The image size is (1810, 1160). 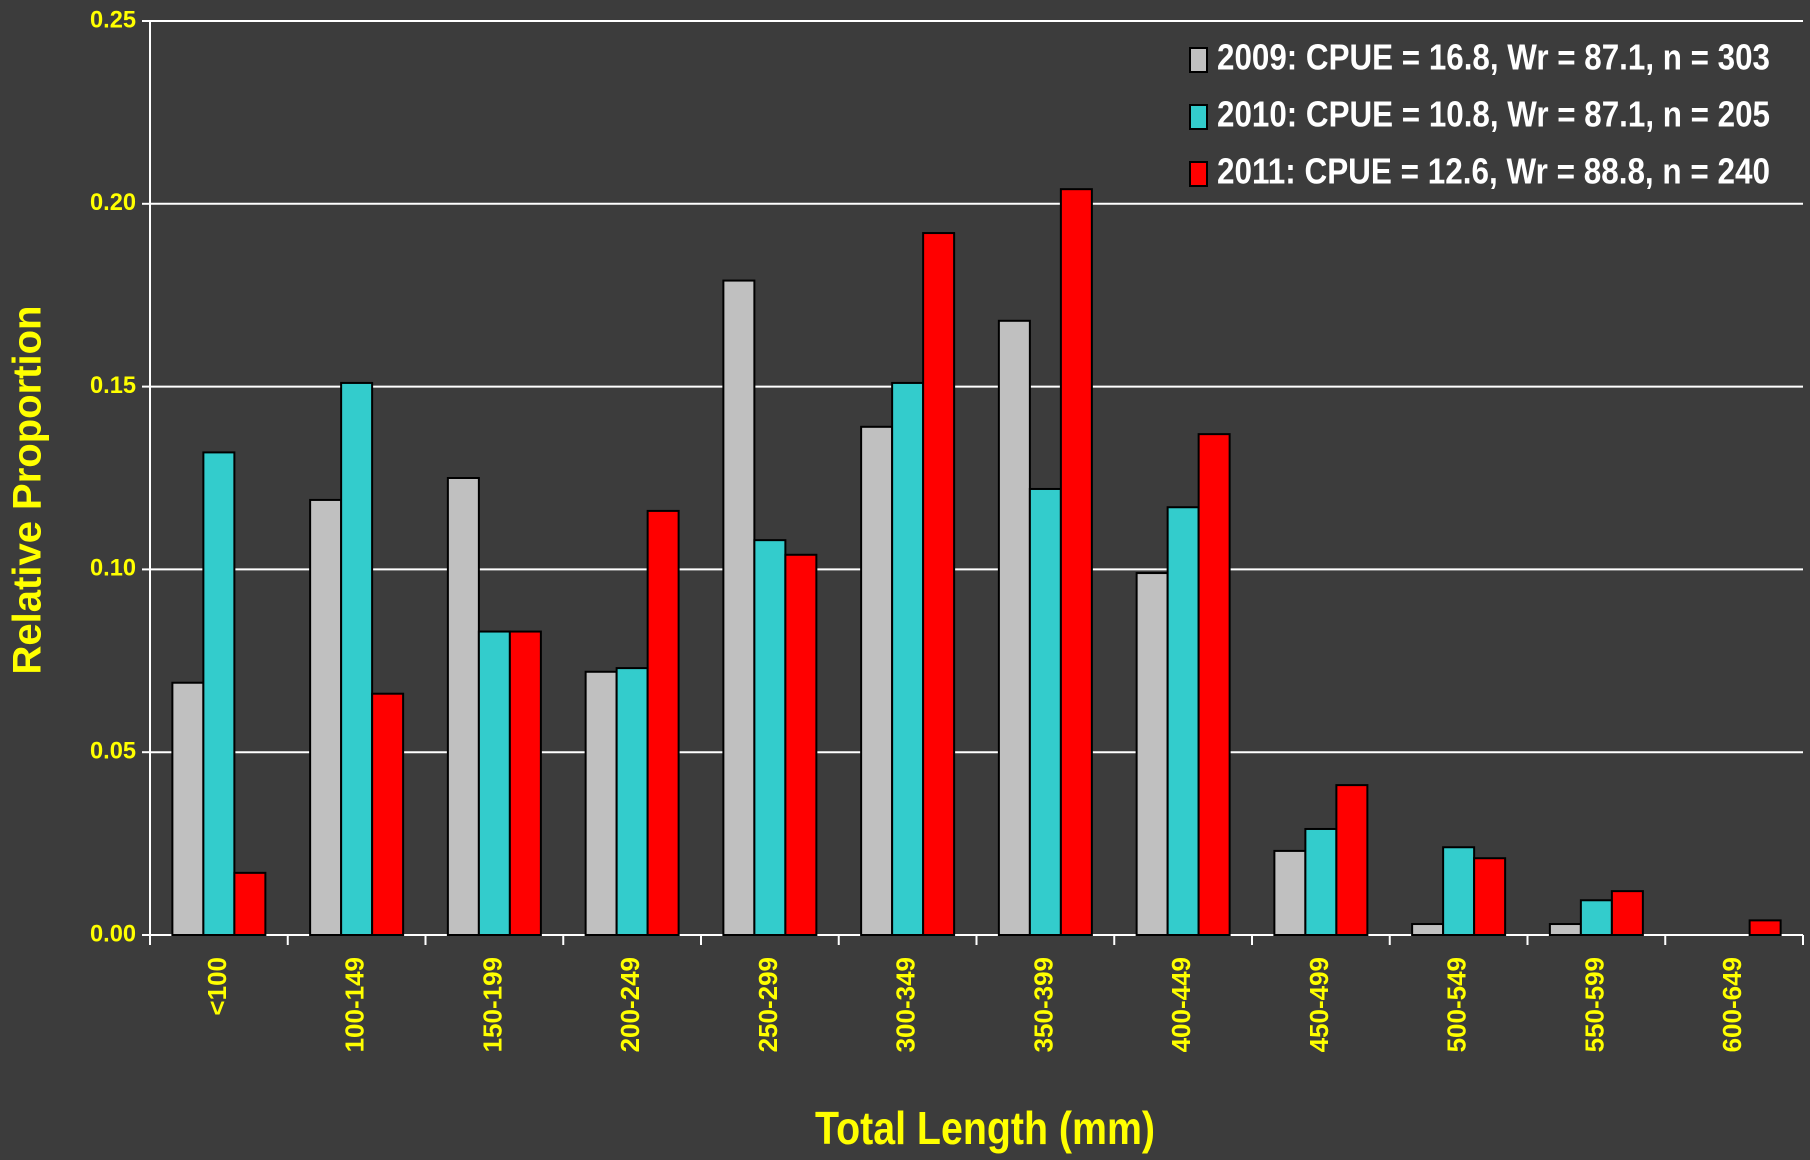 What do you see at coordinates (28, 490) in the screenshot?
I see `y-axis-title: Relative Proportion` at bounding box center [28, 490].